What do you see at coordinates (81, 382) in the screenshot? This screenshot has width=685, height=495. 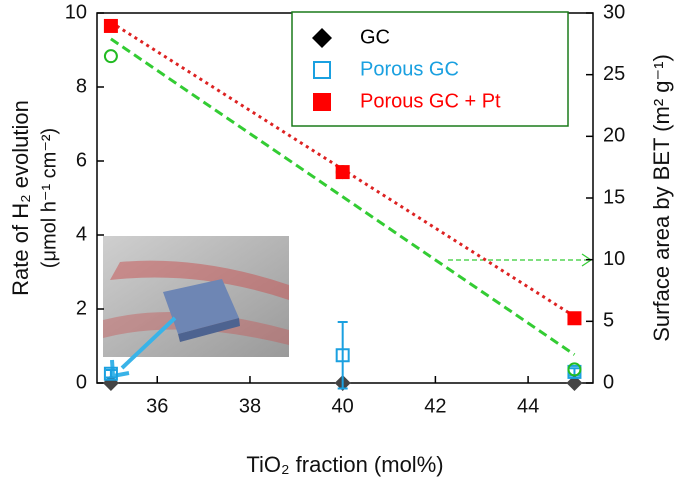 I see `y-tick-label: 0` at bounding box center [81, 382].